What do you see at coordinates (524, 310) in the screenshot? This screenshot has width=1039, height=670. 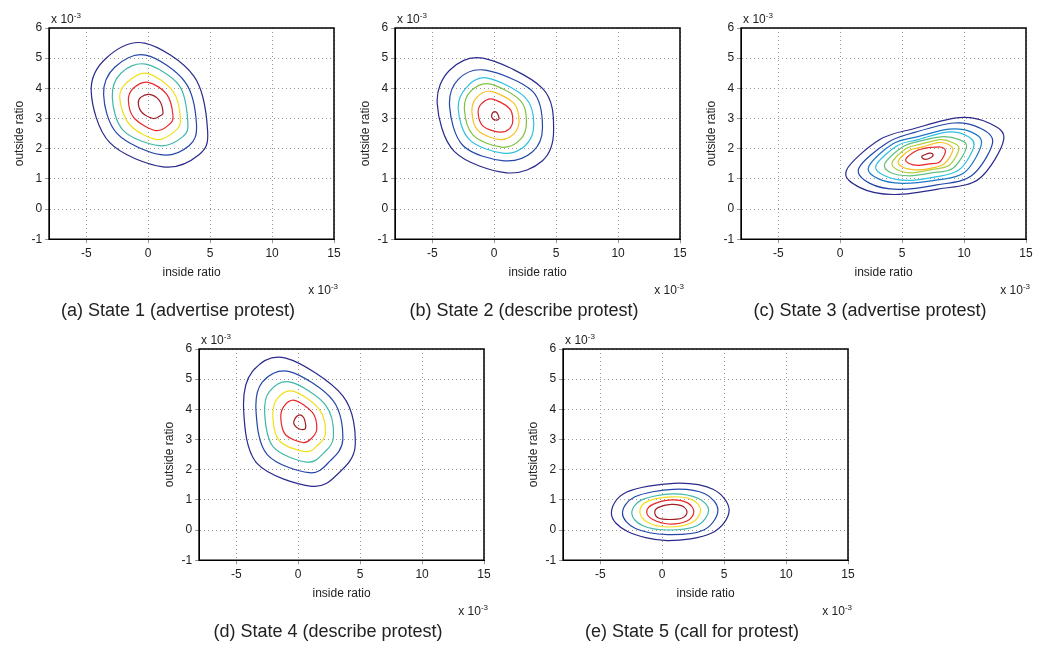 I see `text: (b) State 2 (describe protest)` at bounding box center [524, 310].